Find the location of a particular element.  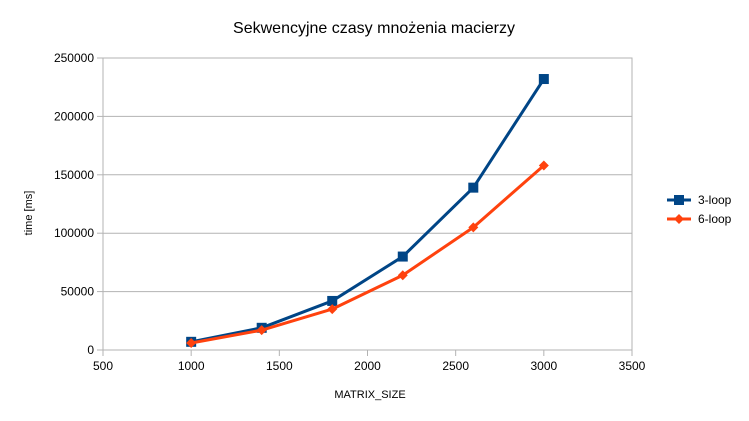

x-tick-label: 1500 is located at coordinates (279, 366).